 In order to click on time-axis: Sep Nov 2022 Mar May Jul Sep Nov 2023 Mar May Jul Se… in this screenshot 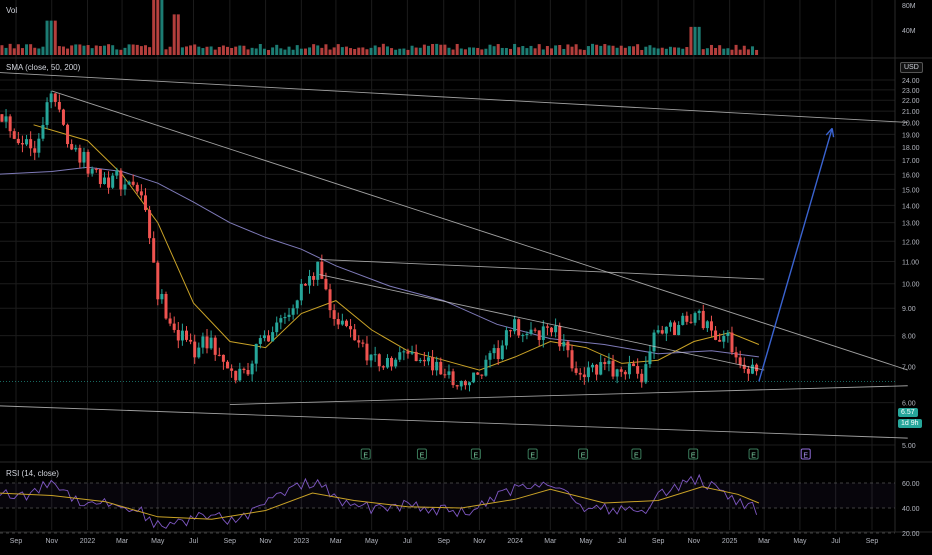, I will do `click(444, 541)`.